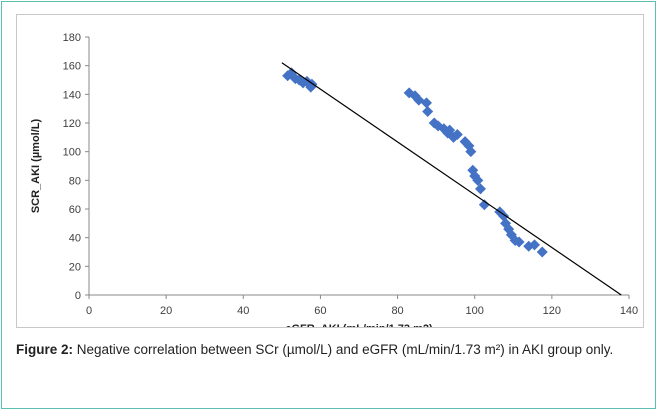  What do you see at coordinates (72, 124) in the screenshot?
I see `y-tick-label: 120` at bounding box center [72, 124].